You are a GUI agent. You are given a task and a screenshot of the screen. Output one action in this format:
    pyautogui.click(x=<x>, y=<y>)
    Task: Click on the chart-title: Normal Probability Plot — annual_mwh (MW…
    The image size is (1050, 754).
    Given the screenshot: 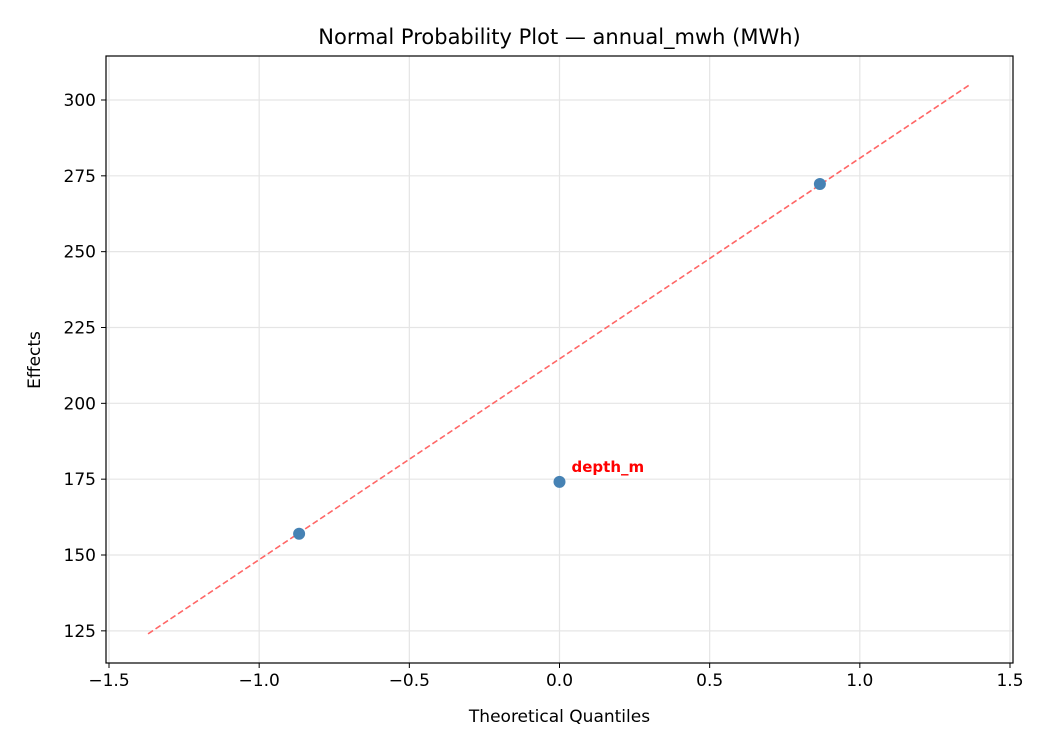 What is the action you would take?
    pyautogui.click(x=559, y=37)
    